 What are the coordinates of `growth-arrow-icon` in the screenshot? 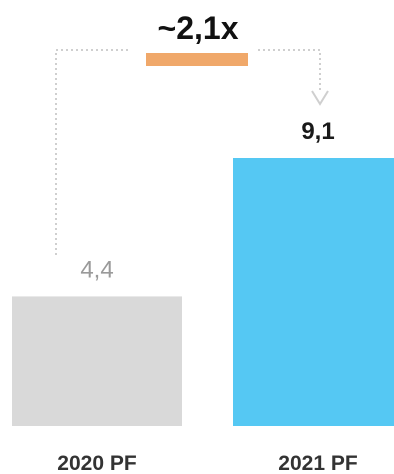 It's located at (320, 98).